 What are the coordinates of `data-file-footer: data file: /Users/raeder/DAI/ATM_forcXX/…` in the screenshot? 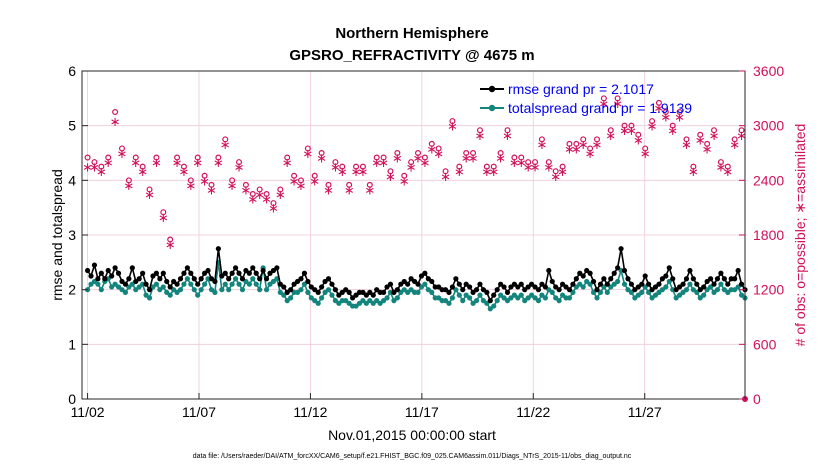 It's located at (412, 456).